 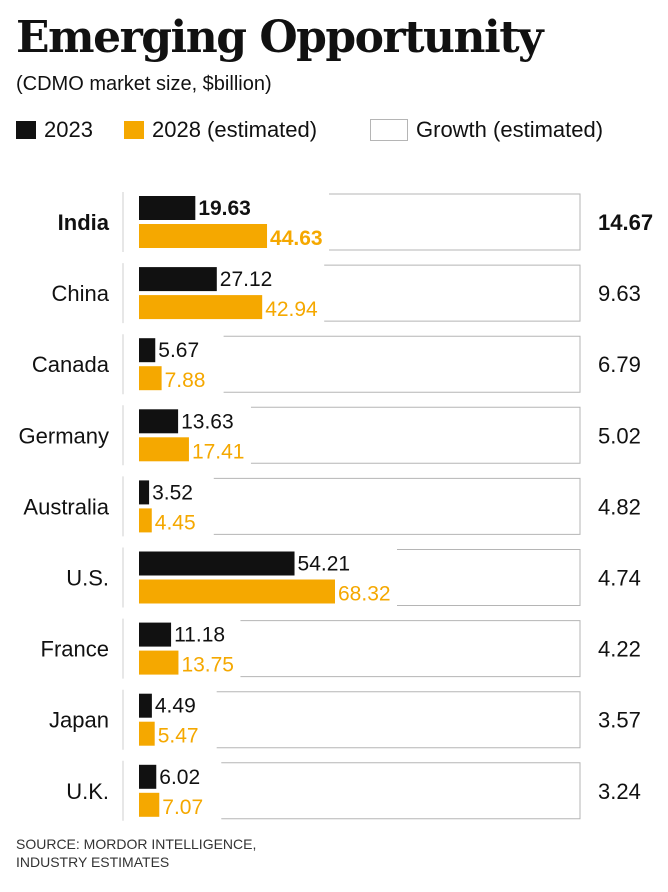 What do you see at coordinates (159, 662) in the screenshot?
I see `bar-2028-france` at bounding box center [159, 662].